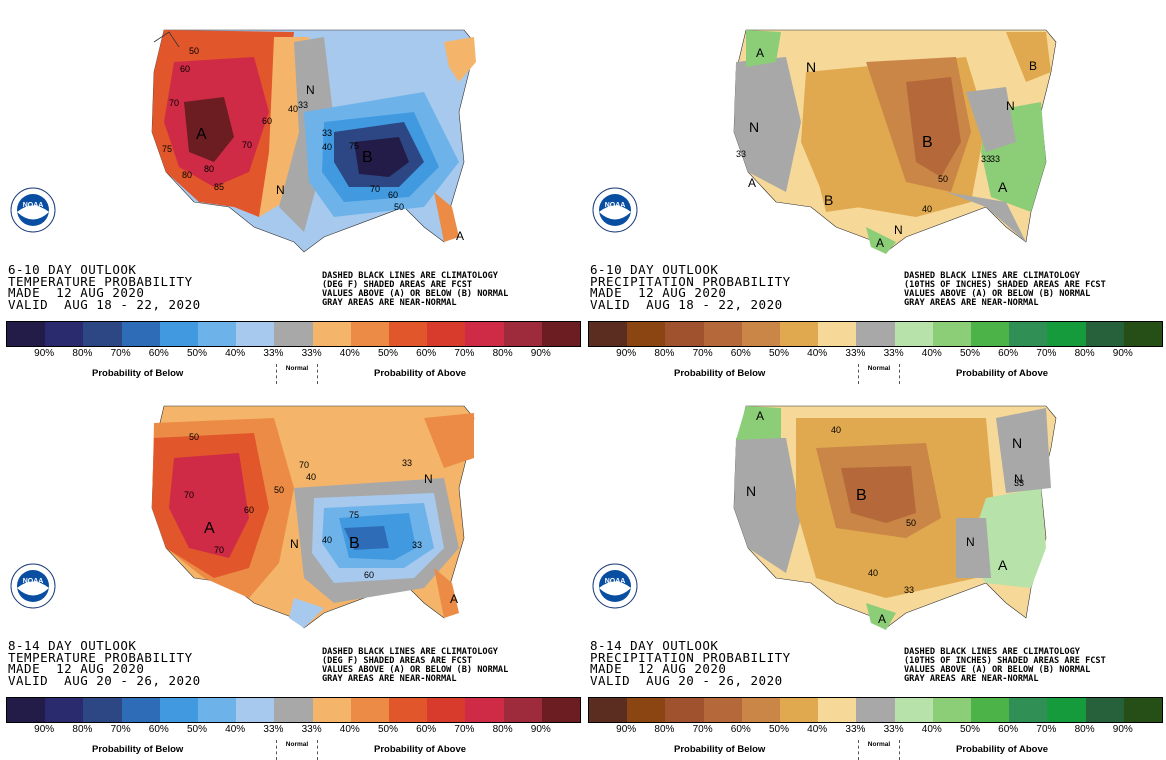  I want to click on caption-normal: Normal, so click(297, 374).